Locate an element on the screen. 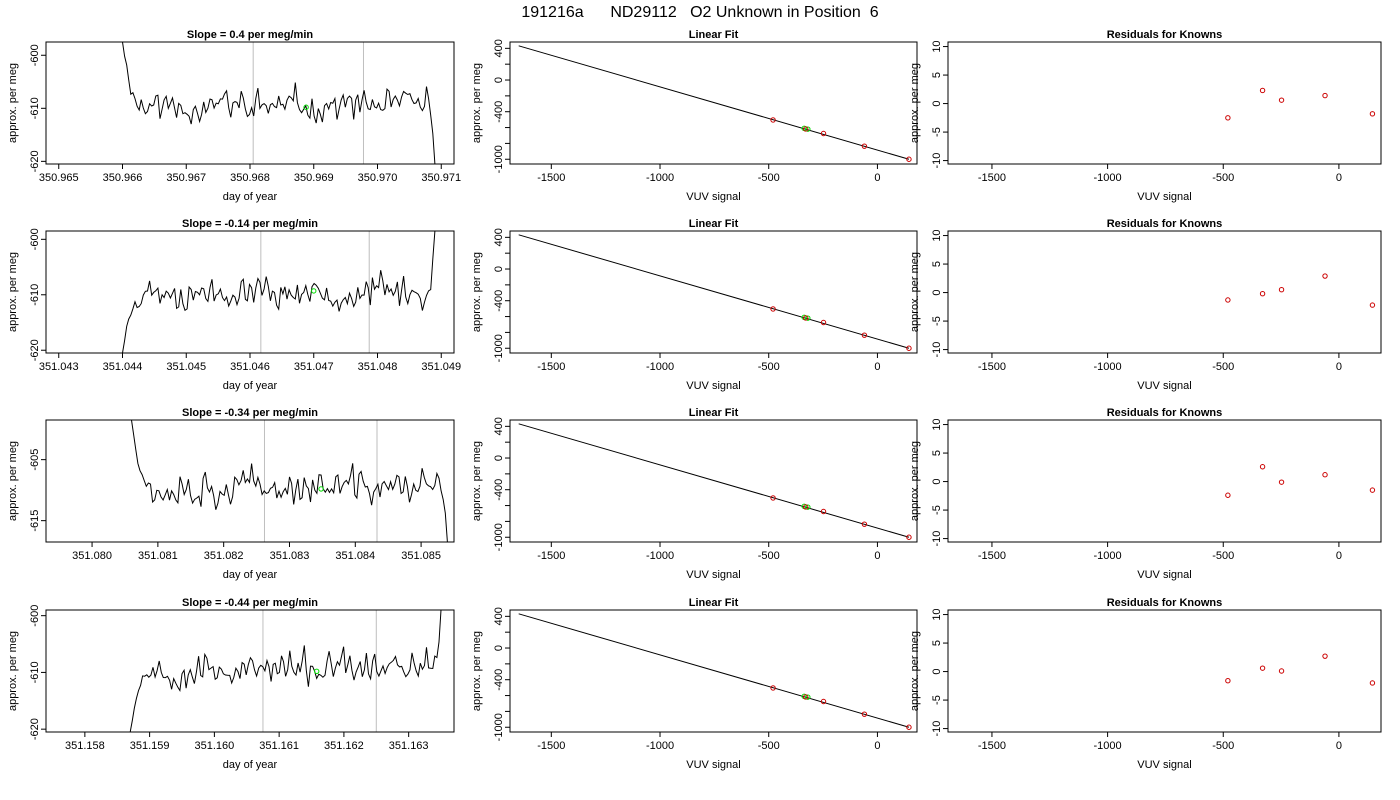 This screenshot has height=800, width=1400. x-tick-label: 351.080 is located at coordinates (92, 556).